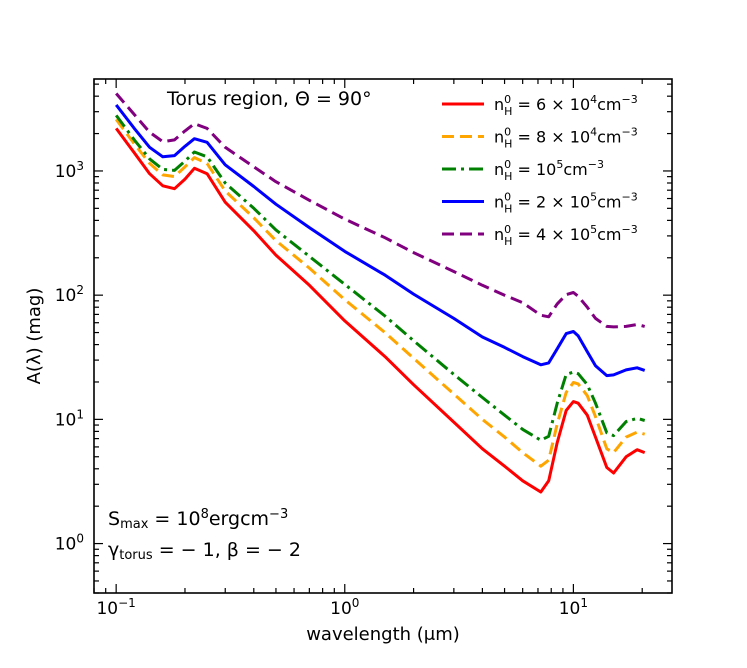 Image resolution: width=747 pixels, height=668 pixels. I want to click on y-tick-labels: 10⁰ 10¹ 10² 10³, so click(69, 357).